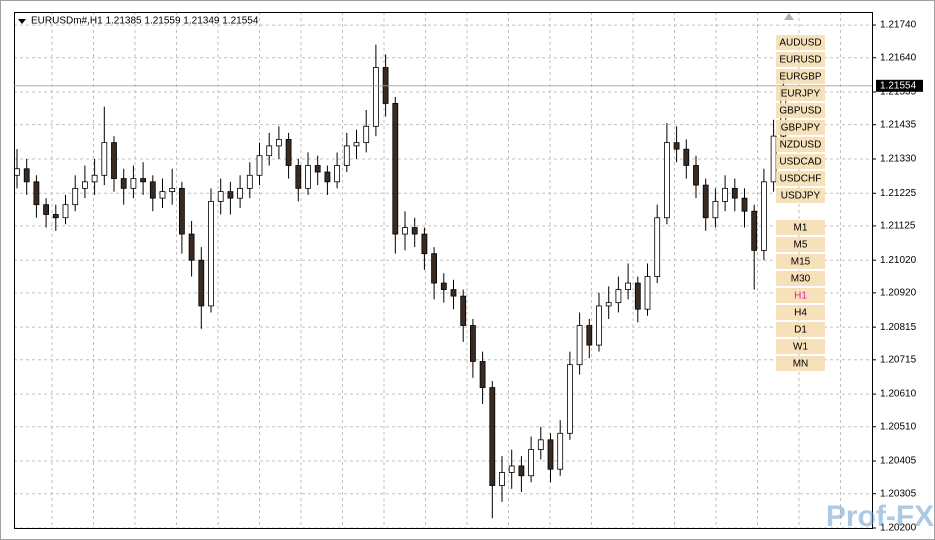 The height and width of the screenshot is (540, 935). I want to click on timeframe-button-label: M15, so click(801, 262).